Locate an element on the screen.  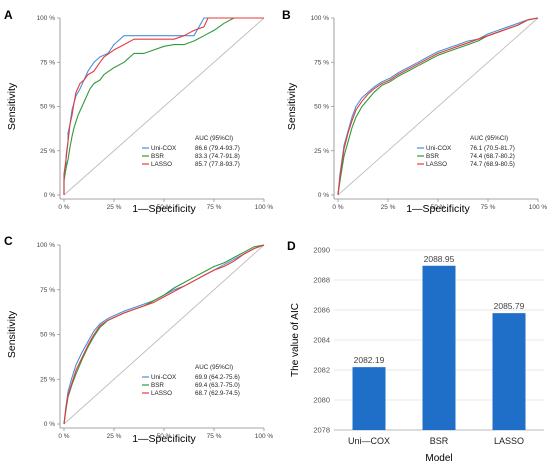
panel-letter: B is located at coordinates (286, 15).